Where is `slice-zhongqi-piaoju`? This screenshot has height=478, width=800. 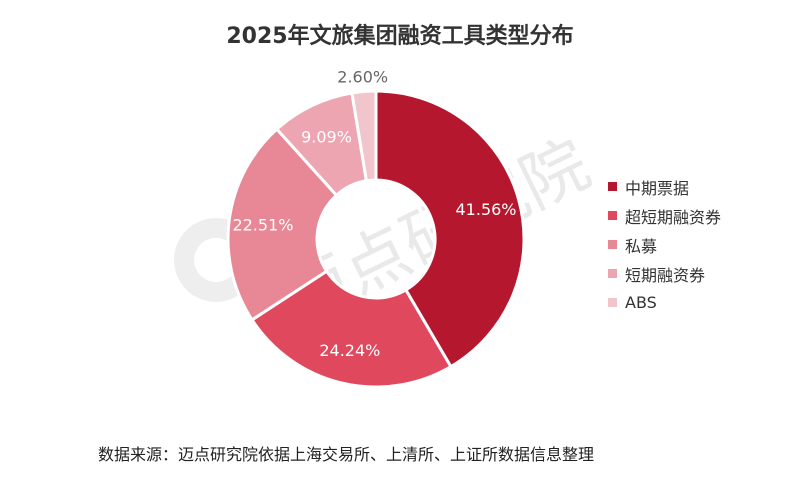 slice-zhongqi-piaoju is located at coordinates (450, 229).